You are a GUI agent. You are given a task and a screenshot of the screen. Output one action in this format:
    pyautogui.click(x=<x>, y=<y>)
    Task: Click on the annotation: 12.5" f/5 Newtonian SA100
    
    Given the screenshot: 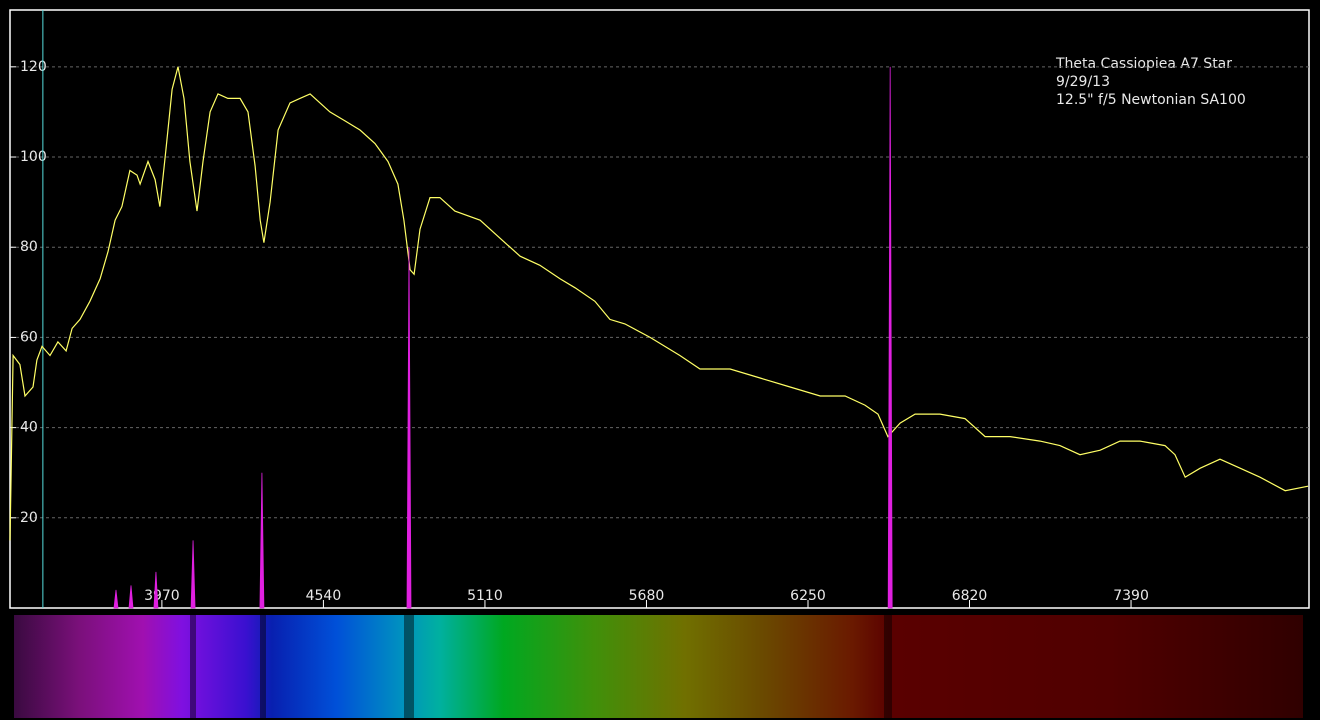 What is the action you would take?
    pyautogui.click(x=1151, y=100)
    